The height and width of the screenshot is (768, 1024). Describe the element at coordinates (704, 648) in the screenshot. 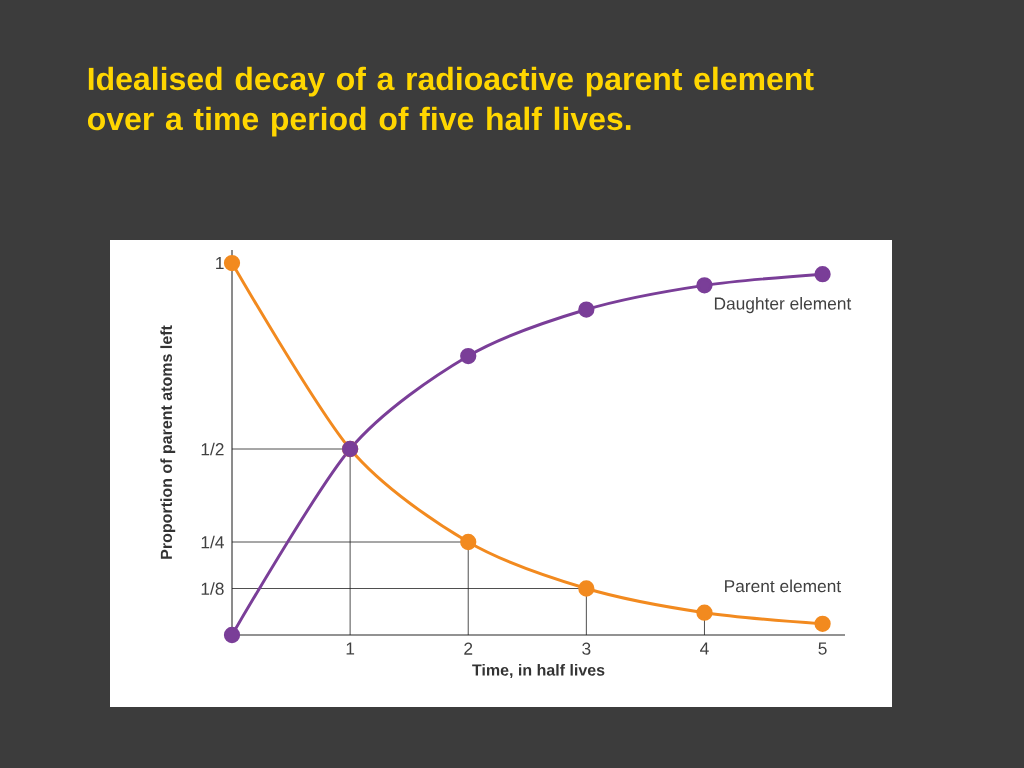

I see `x-tick-label: 4` at that location.